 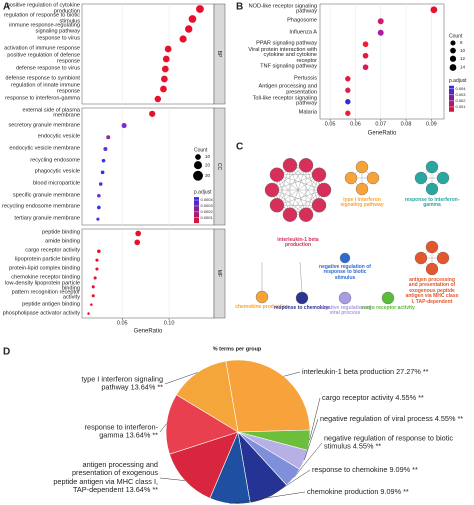 I want to click on network-label: response to chemokine, so click(x=302, y=308).